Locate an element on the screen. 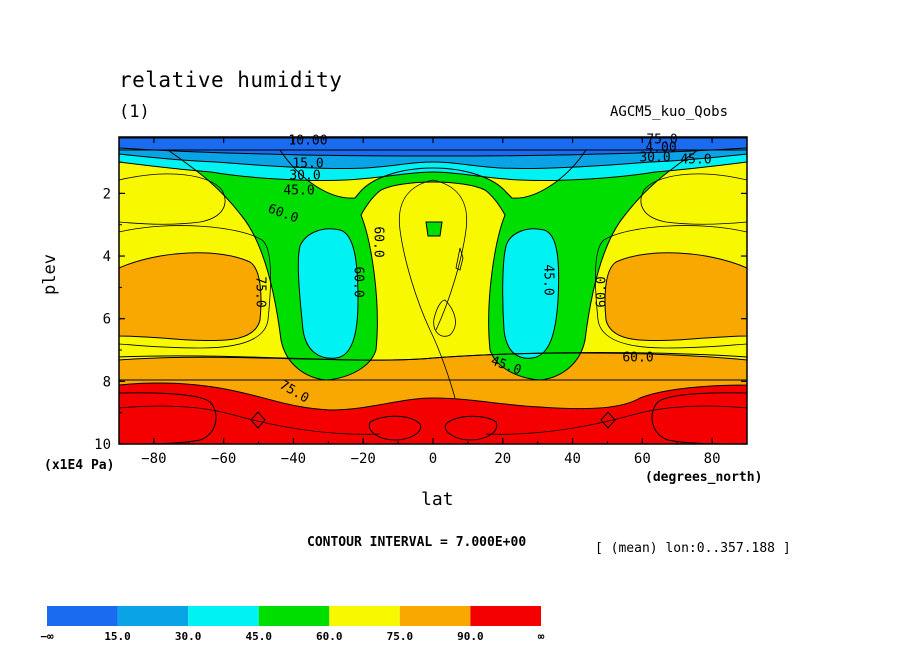 The width and height of the screenshot is (904, 654). run-name: AGCM5_kuo_Qobs is located at coordinates (669, 112).